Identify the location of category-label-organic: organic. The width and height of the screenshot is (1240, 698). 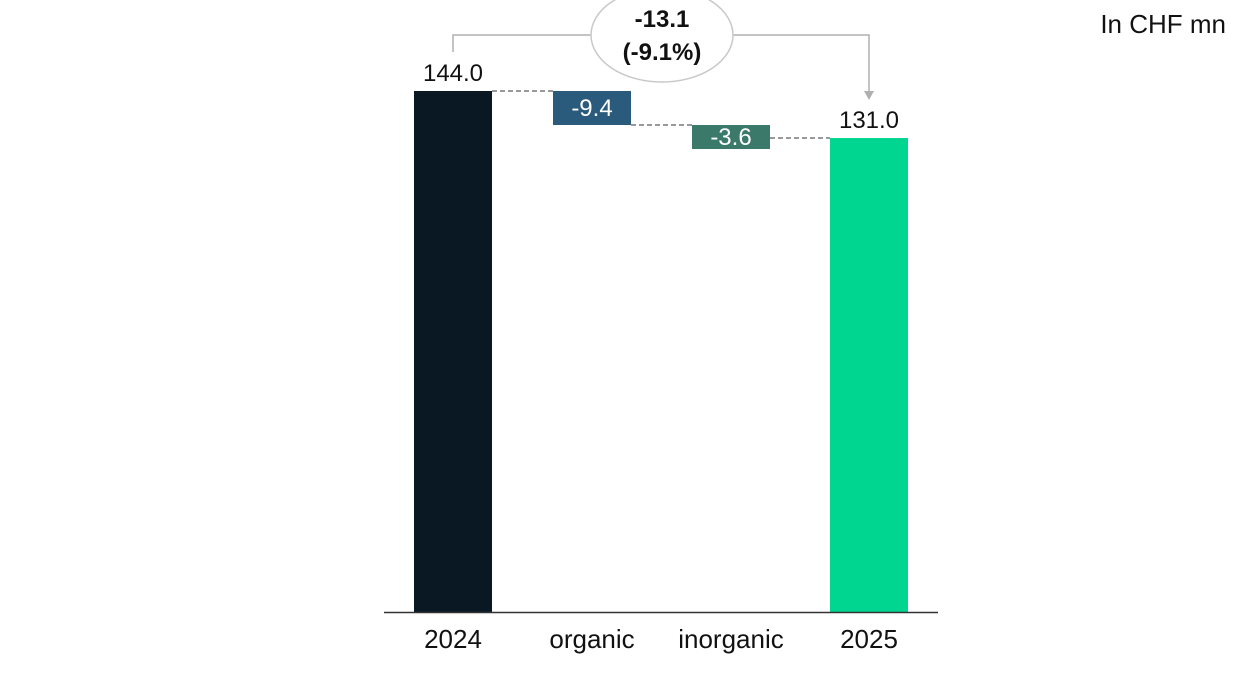
(591, 639).